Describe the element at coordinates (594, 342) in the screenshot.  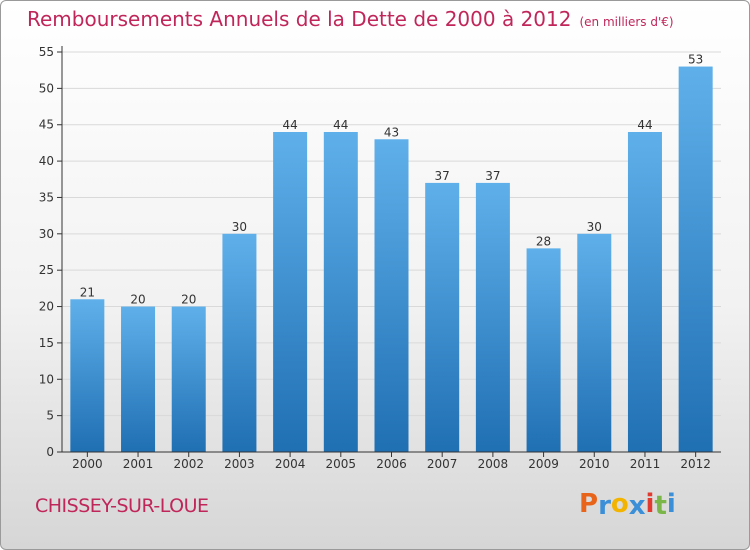
I see `bar-2010` at that location.